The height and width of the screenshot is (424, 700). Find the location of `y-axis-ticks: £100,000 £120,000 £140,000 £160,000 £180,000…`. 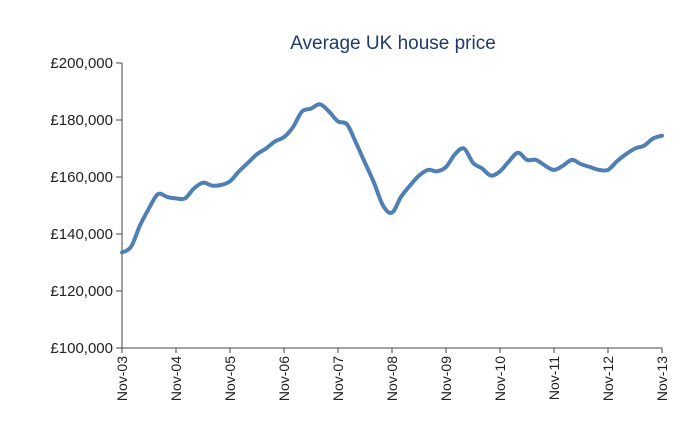

y-axis-ticks: £100,000 £120,000 £140,000 £160,000 £180,000… is located at coordinates (86, 206).